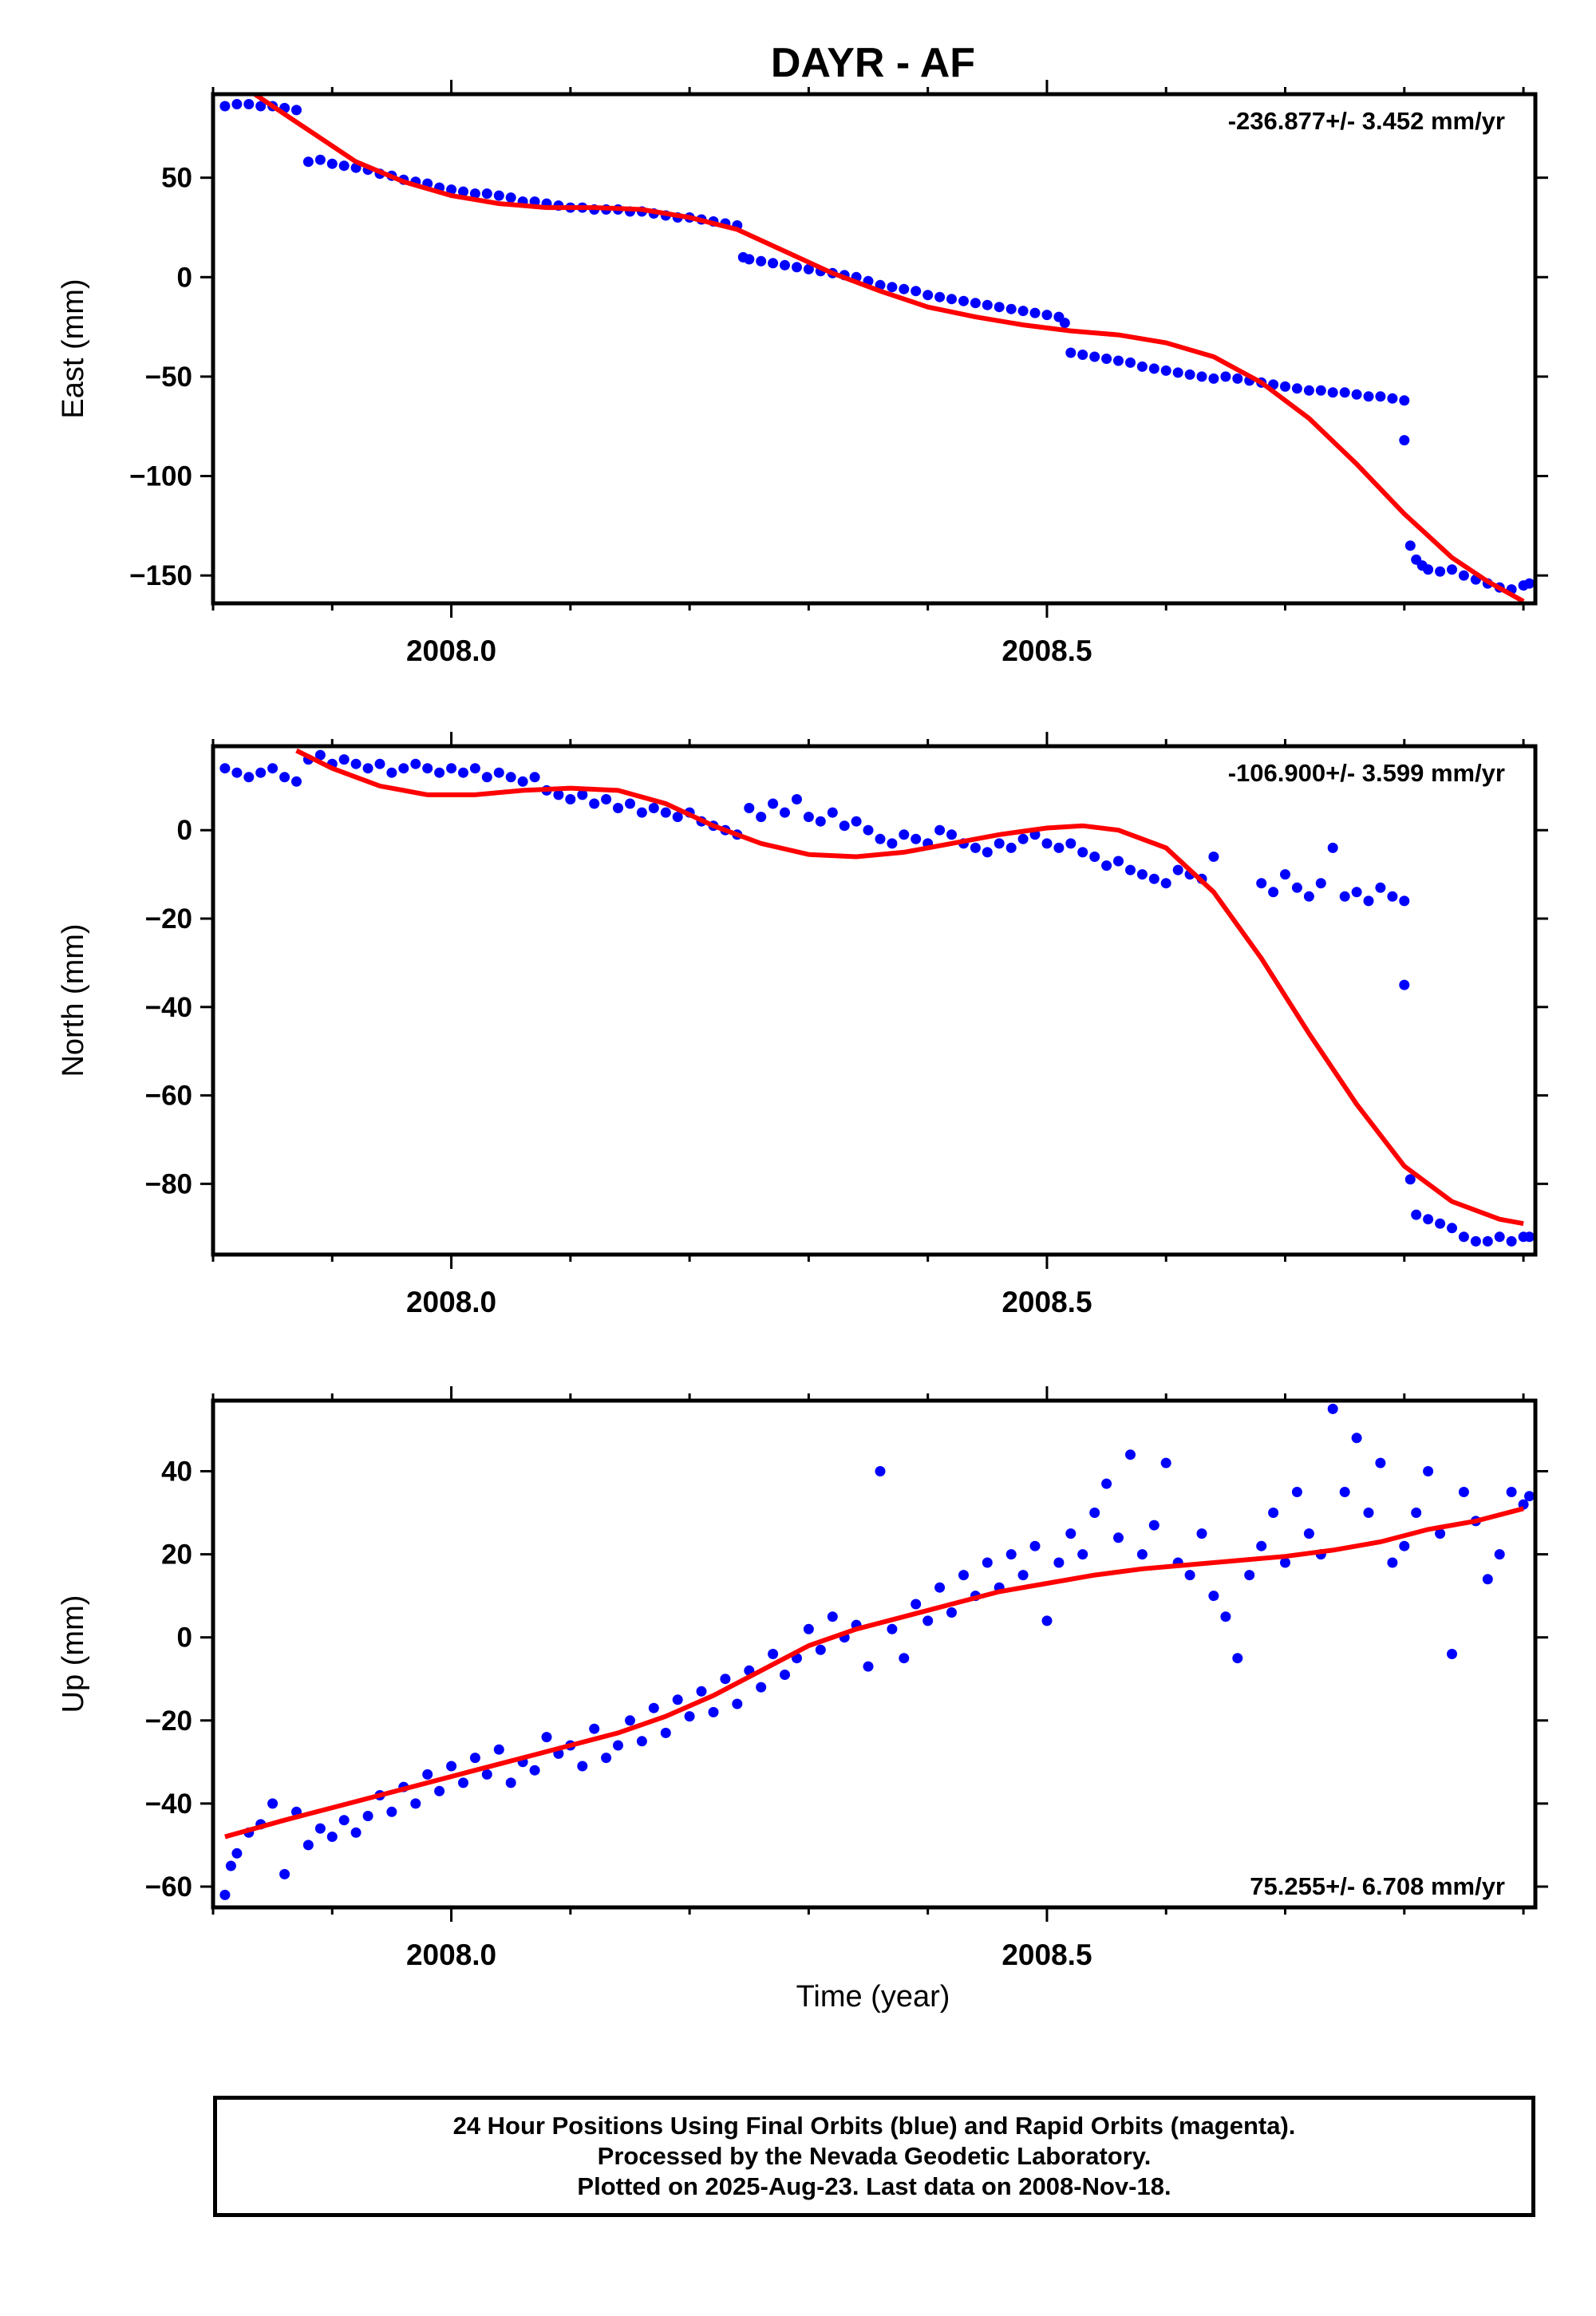  Describe the element at coordinates (176, 178) in the screenshot. I see `y-tick-label: 50` at that location.